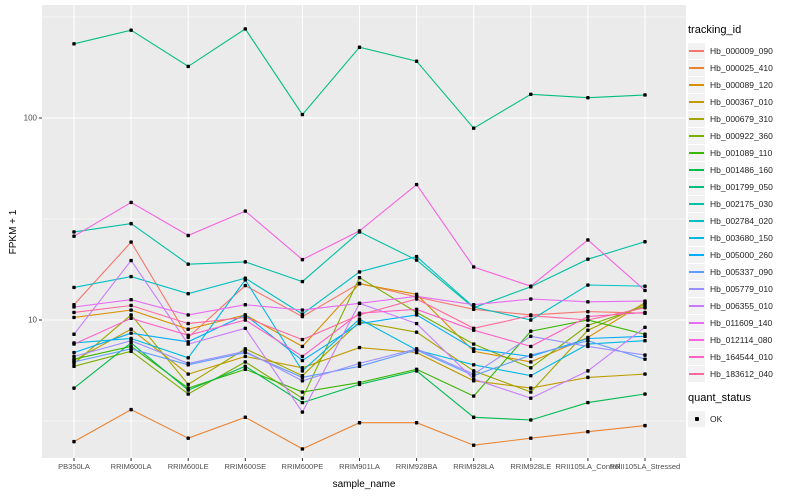 Image resolution: width=800 pixels, height=500 pixels. Describe the element at coordinates (743, 418) in the screenshot. I see `legend-quant-status-items: OK` at that location.